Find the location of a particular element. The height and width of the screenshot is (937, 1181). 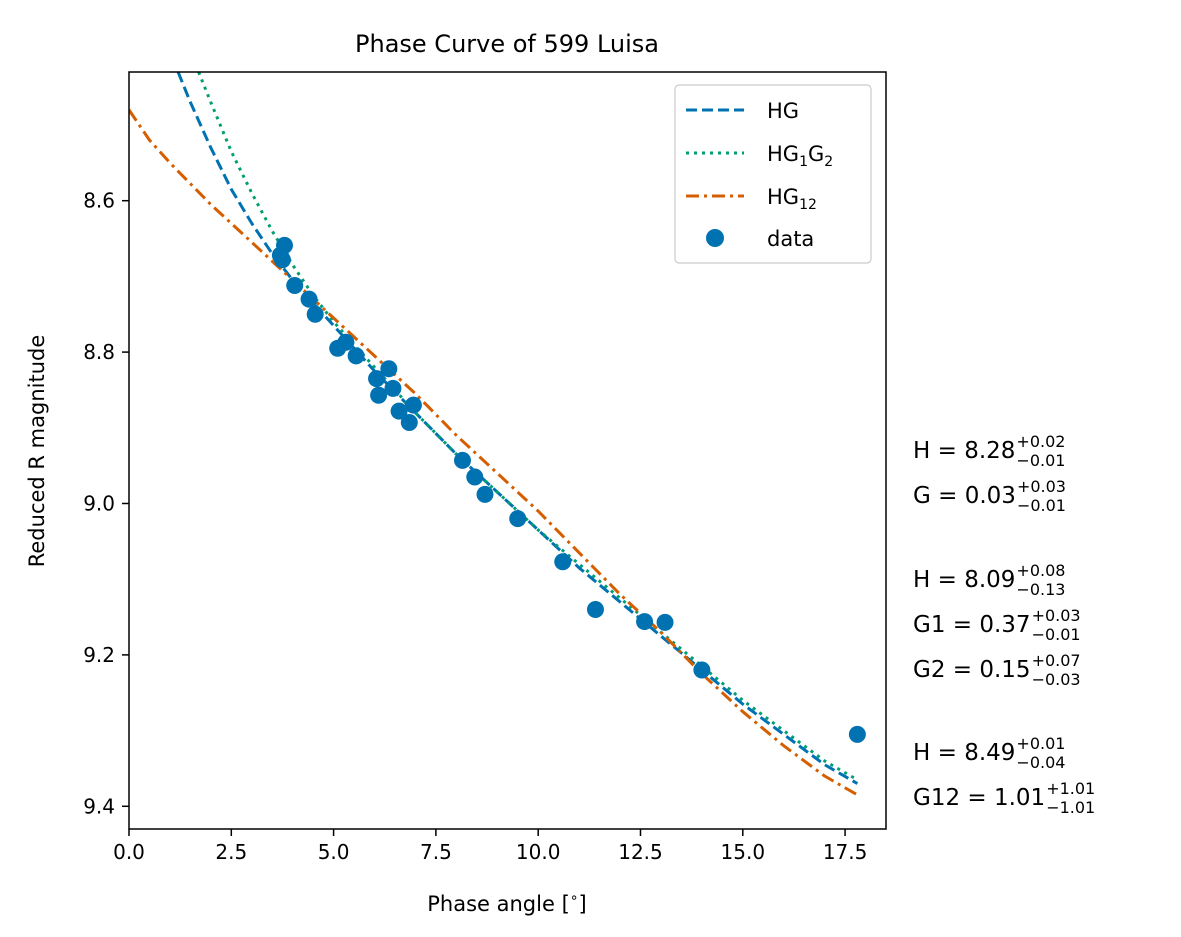

legend-frame is located at coordinates (773, 174).